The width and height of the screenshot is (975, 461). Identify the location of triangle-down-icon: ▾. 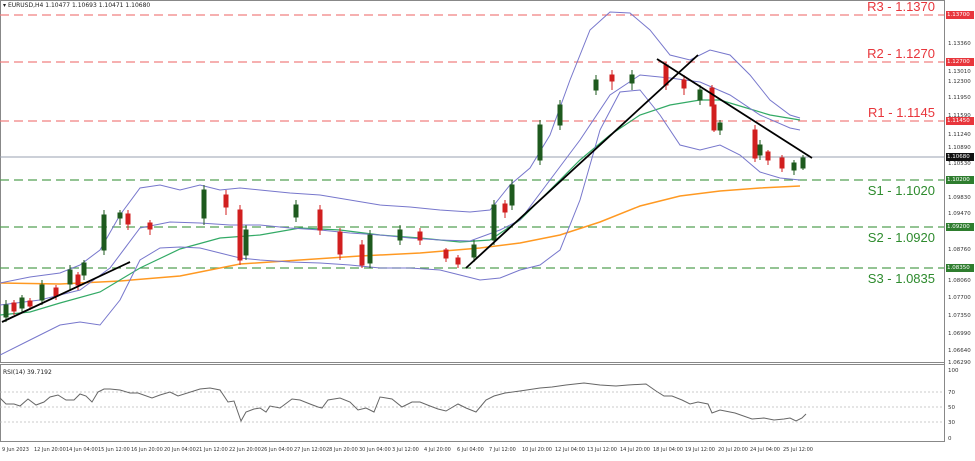
(5, 5).